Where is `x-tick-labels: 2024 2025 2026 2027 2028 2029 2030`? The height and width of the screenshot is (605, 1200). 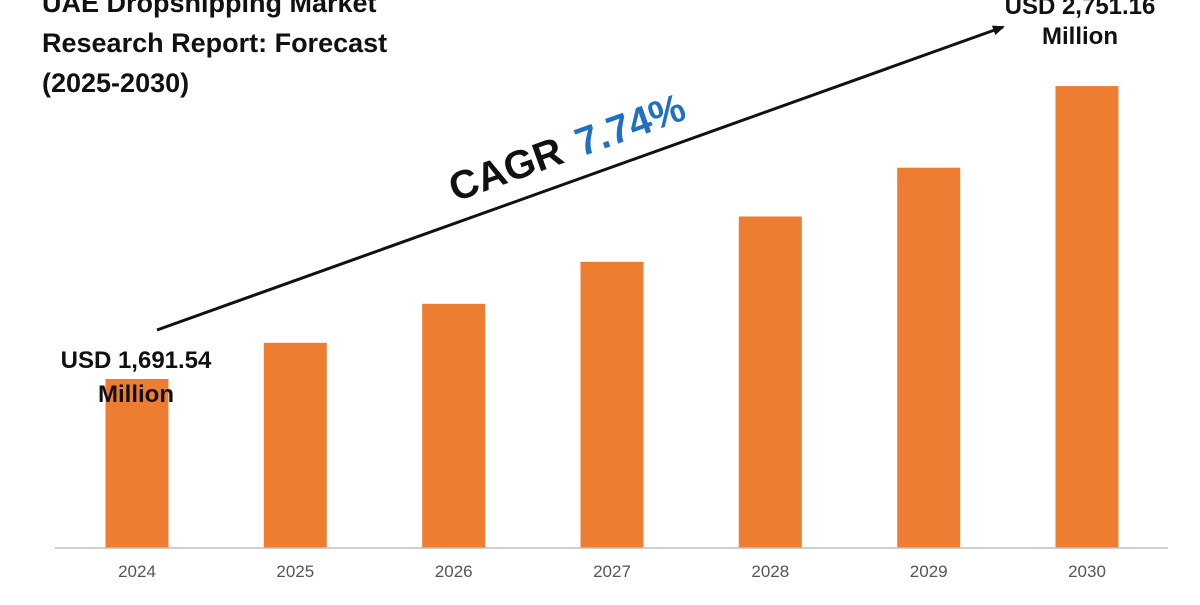 x-tick-labels: 2024 2025 2026 2027 2028 2029 2030 is located at coordinates (612, 571).